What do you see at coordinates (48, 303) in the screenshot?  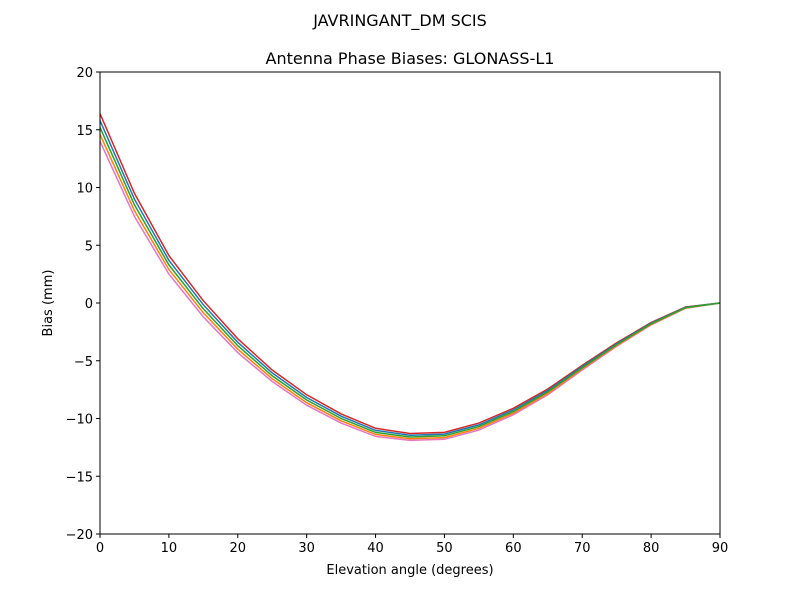 I see `y-axis-label: Bias (mm)` at bounding box center [48, 303].